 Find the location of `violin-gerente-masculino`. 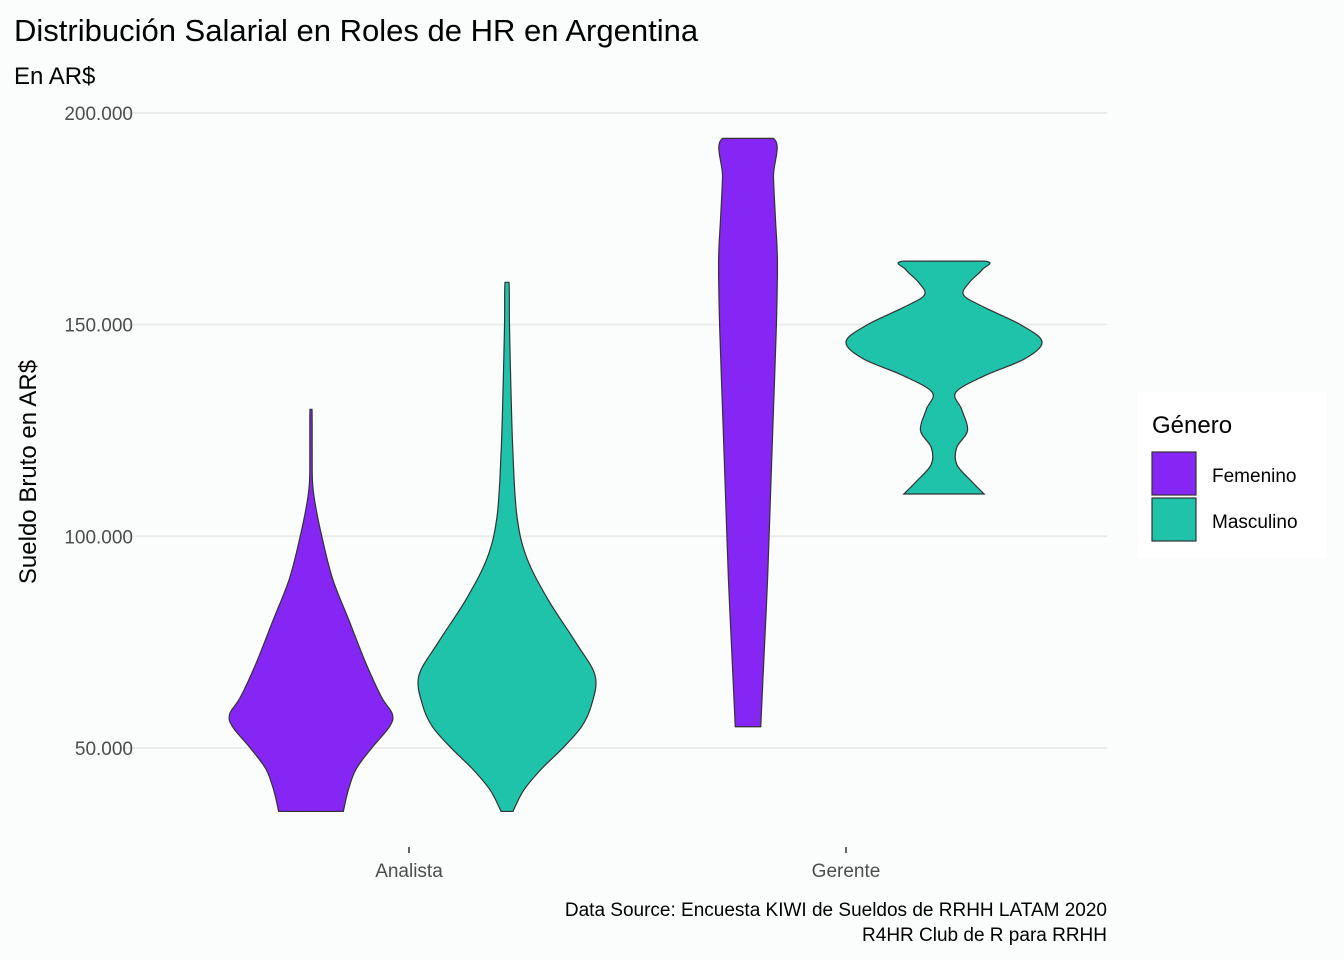

violin-gerente-masculino is located at coordinates (944, 377).